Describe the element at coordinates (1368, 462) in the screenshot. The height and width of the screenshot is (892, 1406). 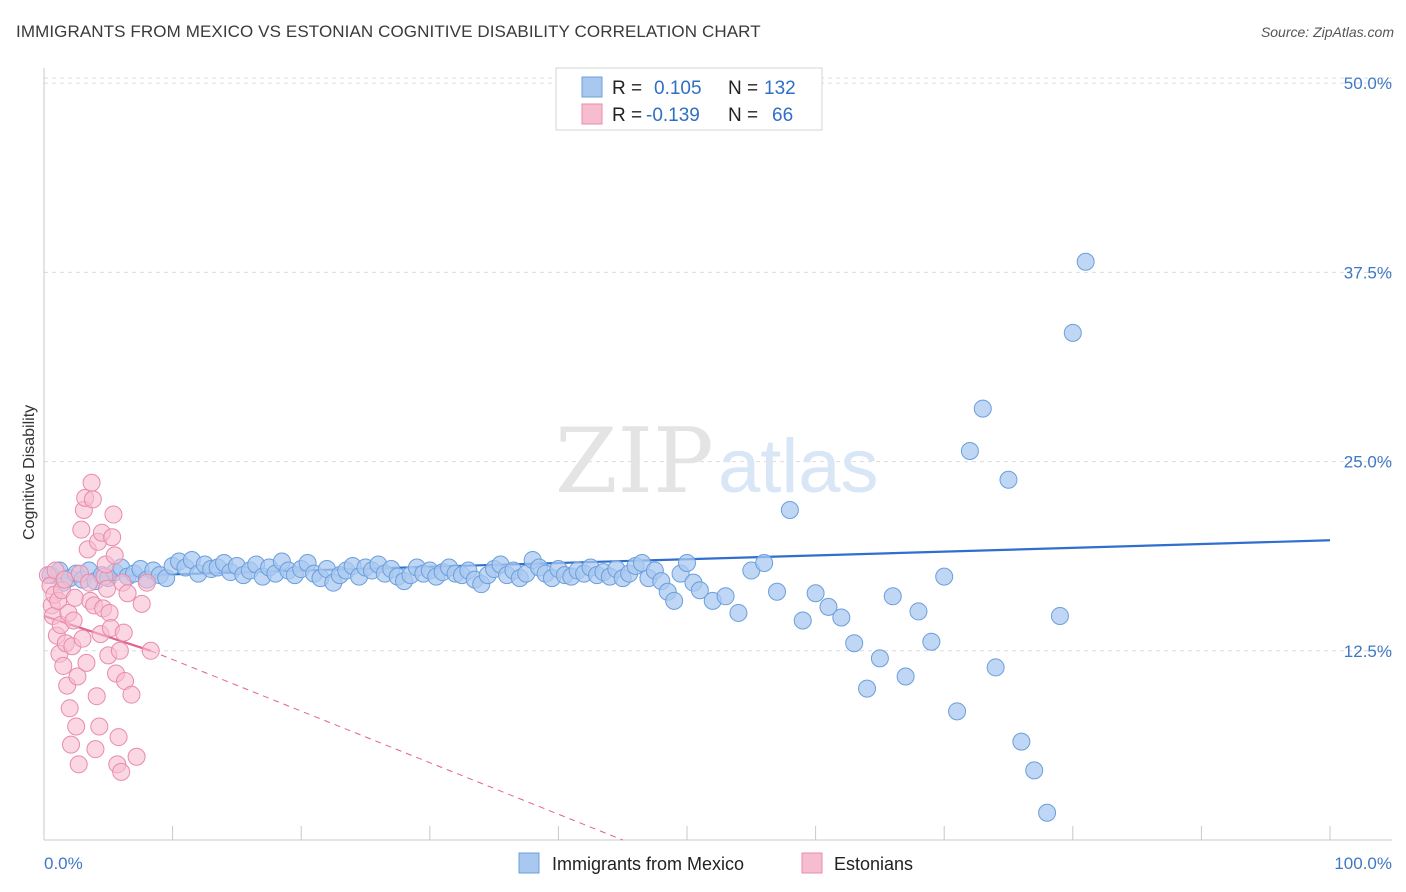
I see `y-tick-label-1: 25.0%` at that location.